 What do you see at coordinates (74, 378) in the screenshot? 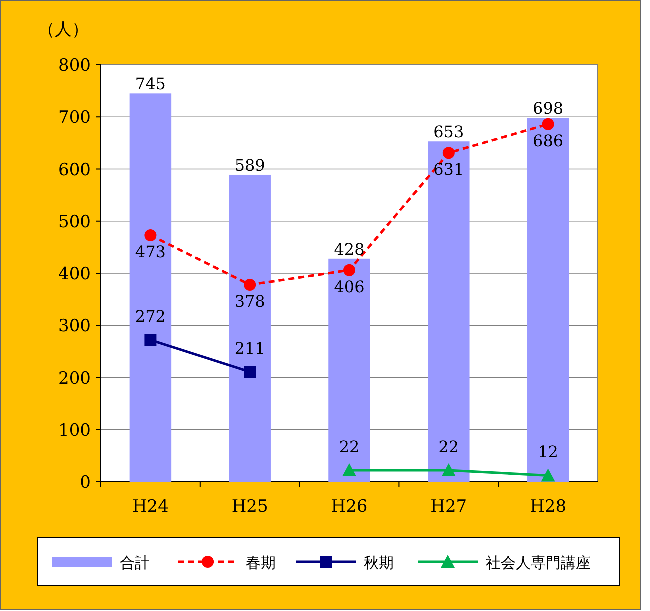
I see `y-tick-label: 200` at bounding box center [74, 378].